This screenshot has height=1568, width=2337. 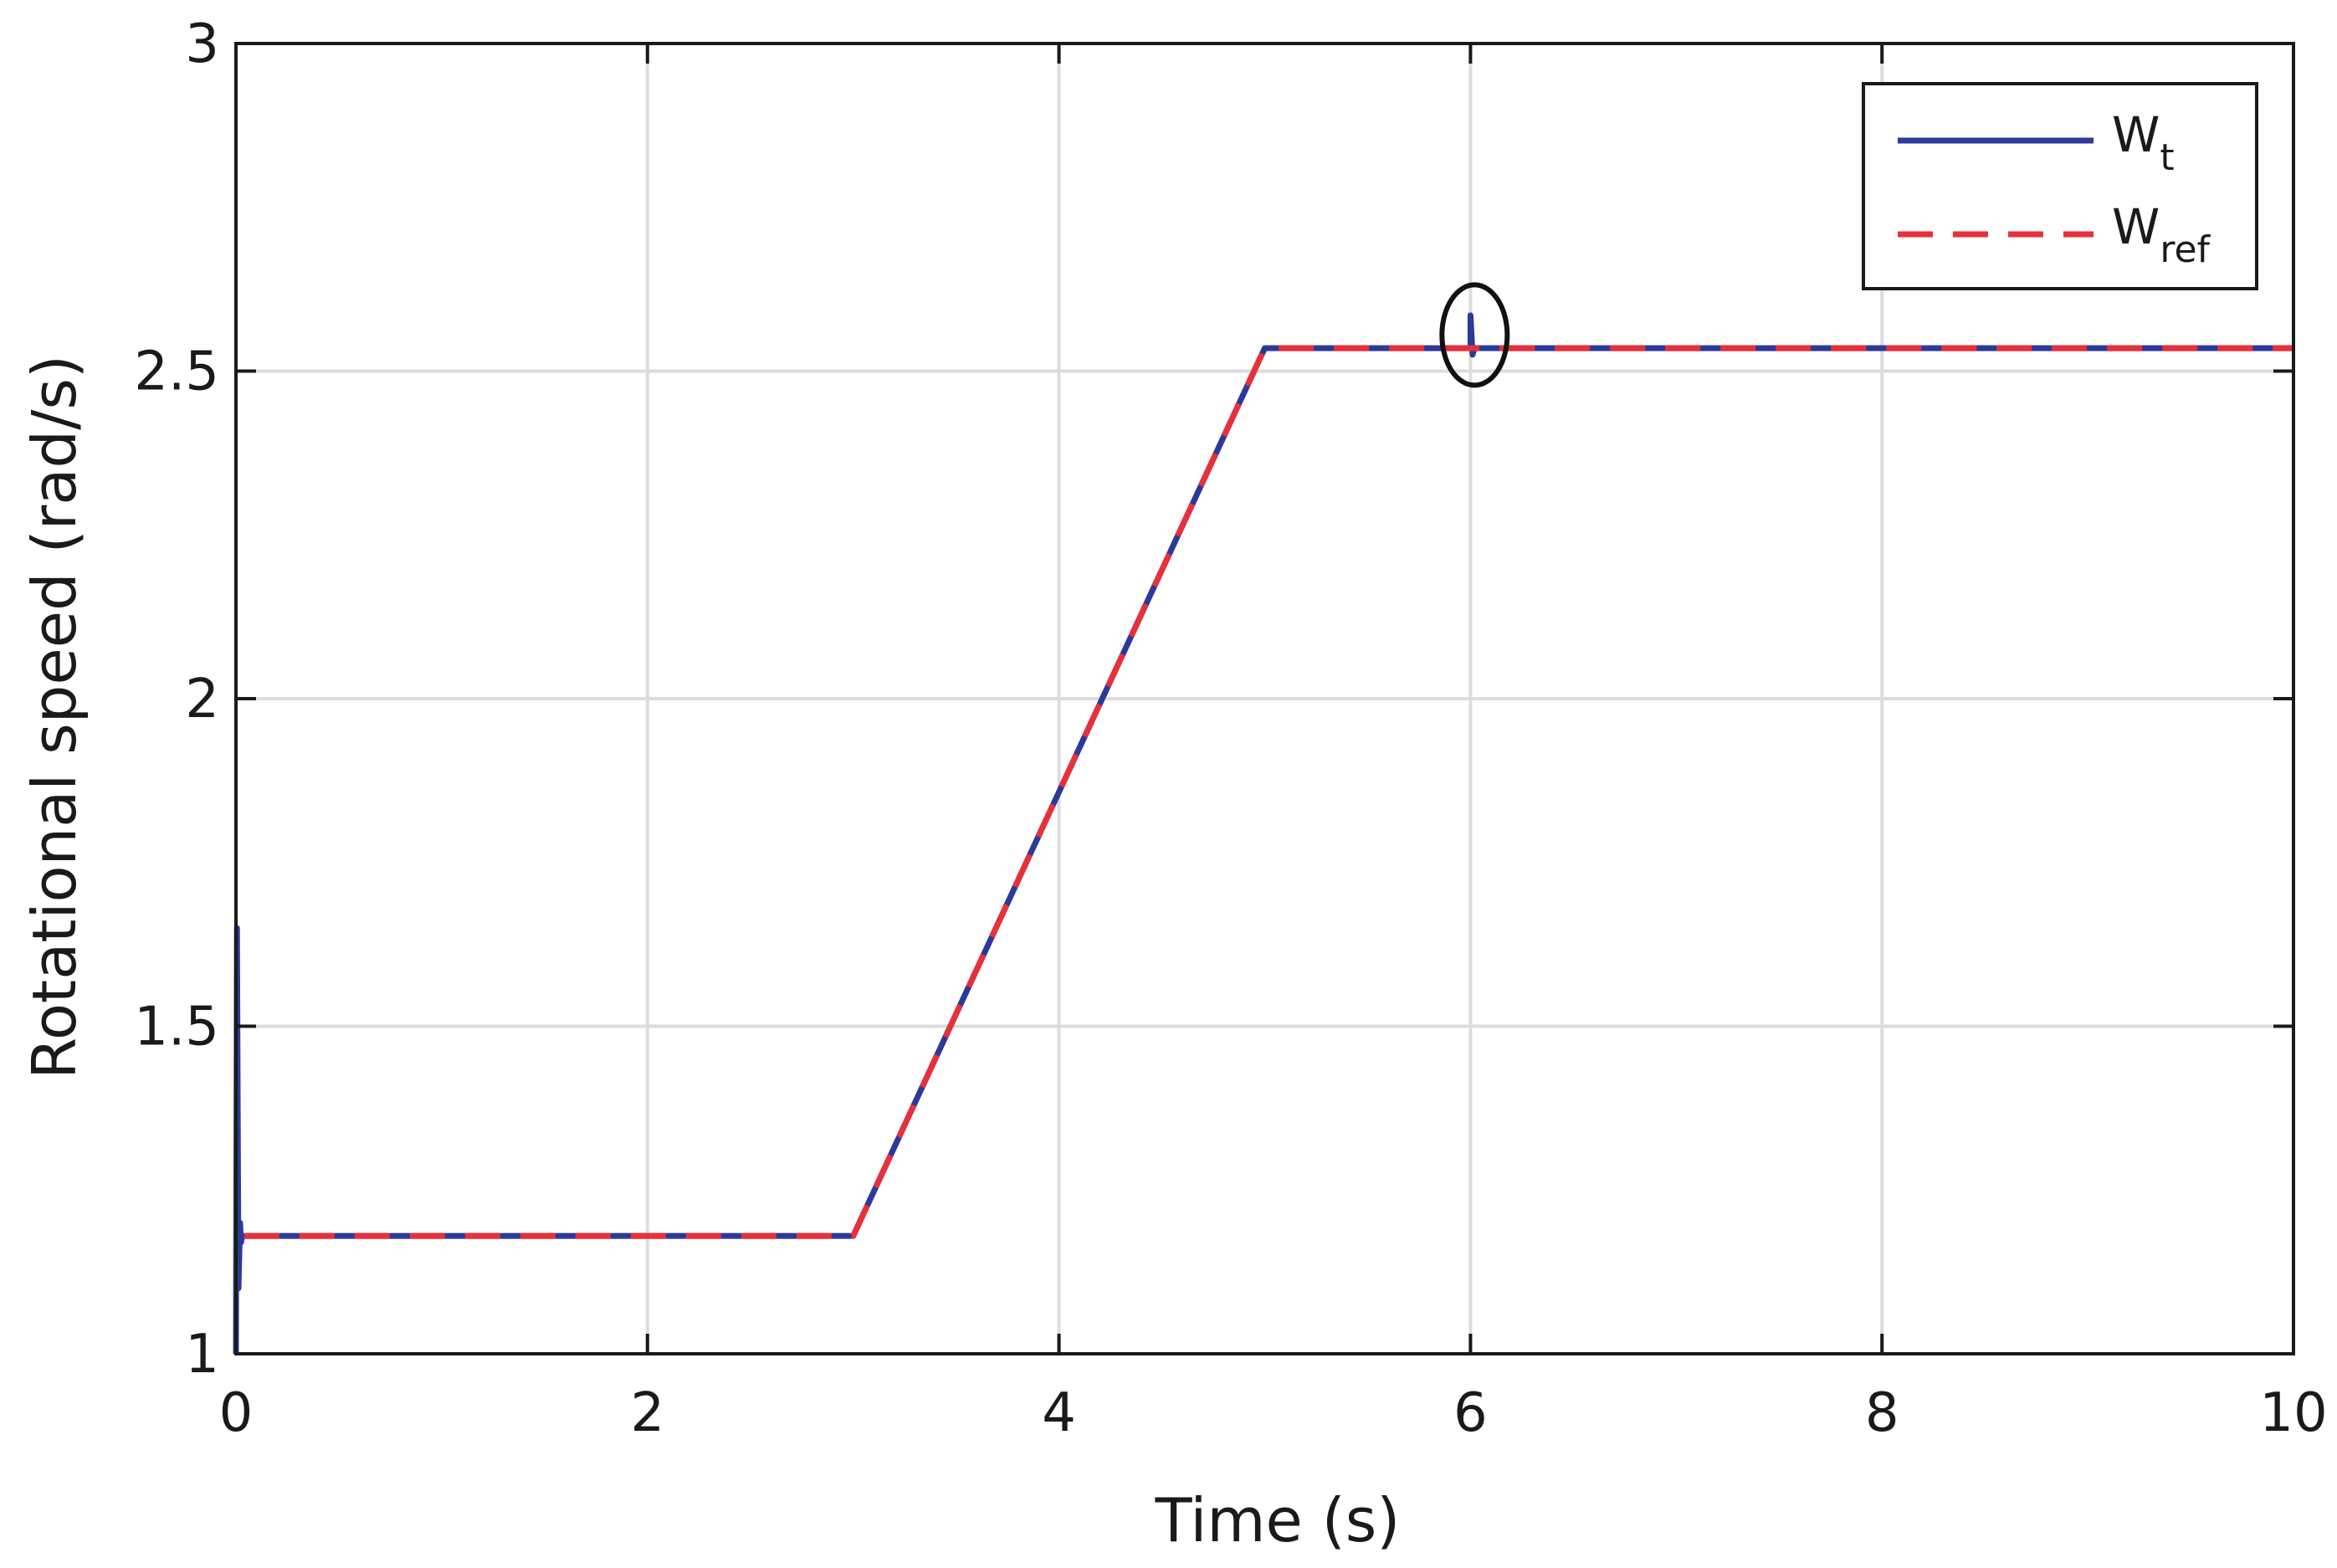 I want to click on x-tick-label: 8, so click(x=1882, y=1413).